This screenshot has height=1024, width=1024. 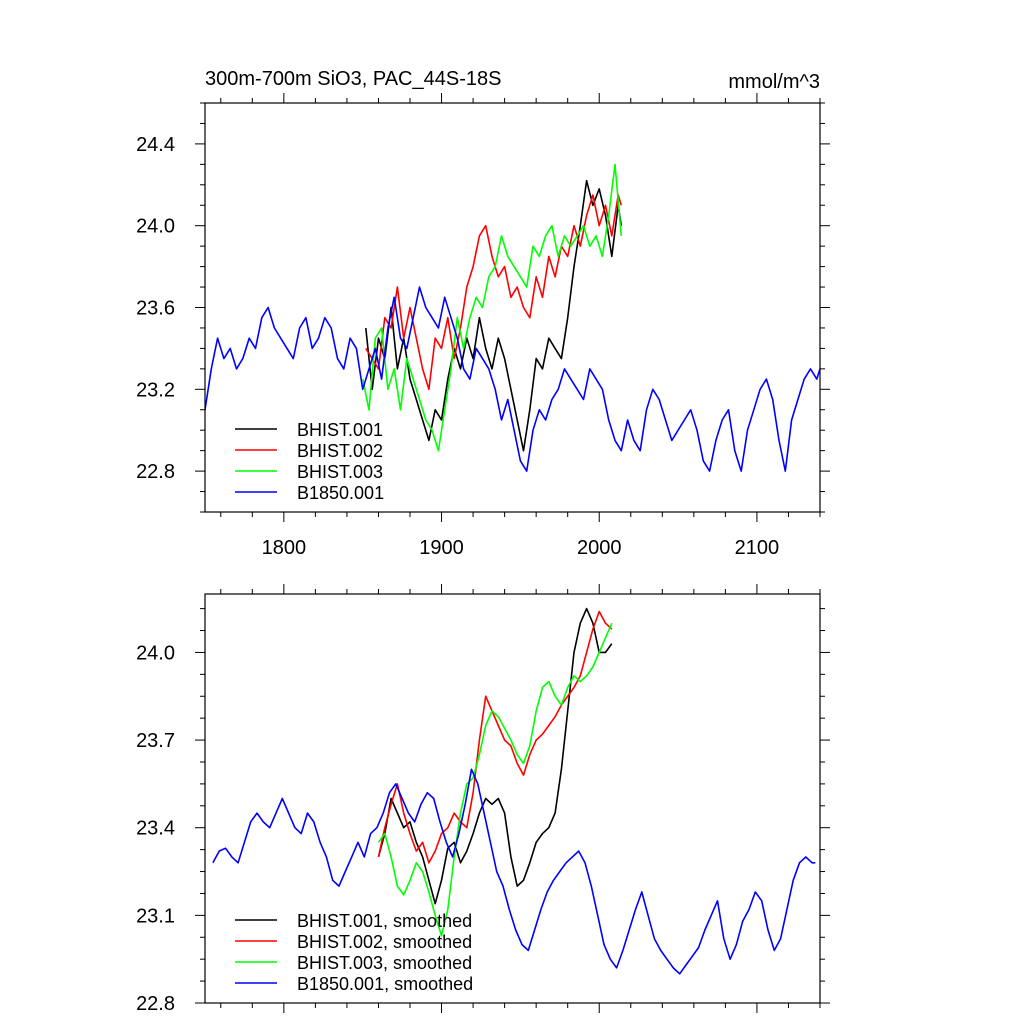 What do you see at coordinates (340, 493) in the screenshot?
I see `legend-label: B1850.001` at bounding box center [340, 493].